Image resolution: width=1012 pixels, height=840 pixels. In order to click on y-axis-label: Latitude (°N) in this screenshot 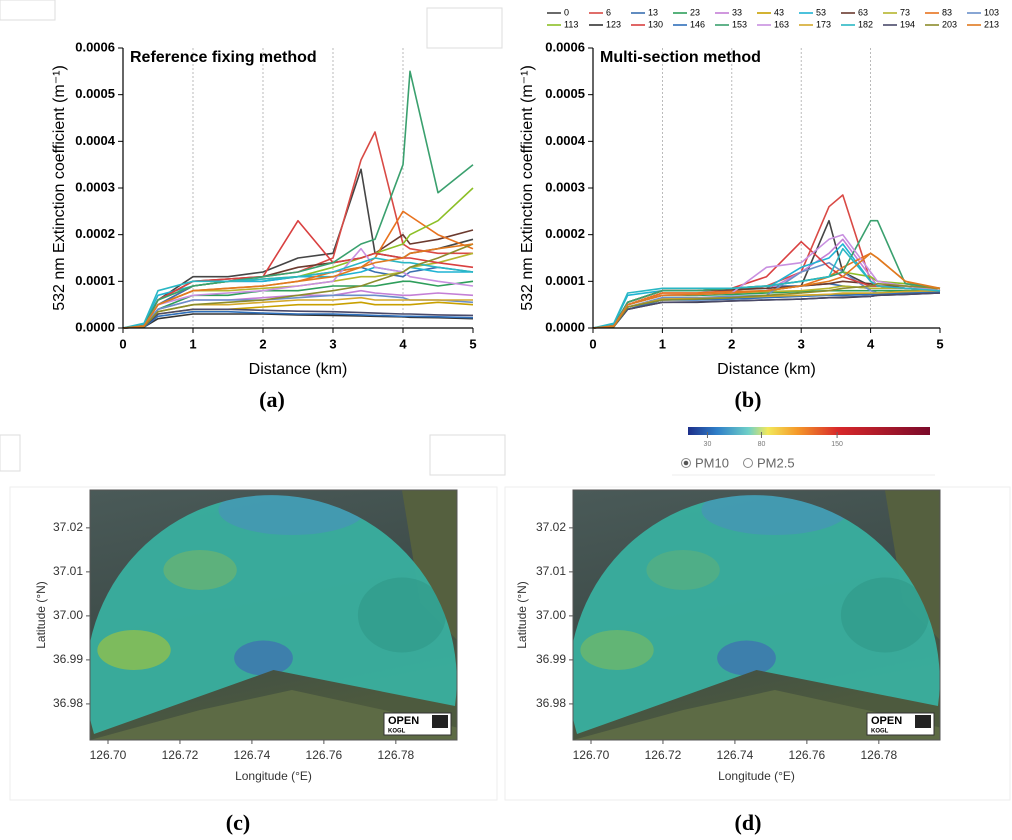, I will do `click(41, 615)`.